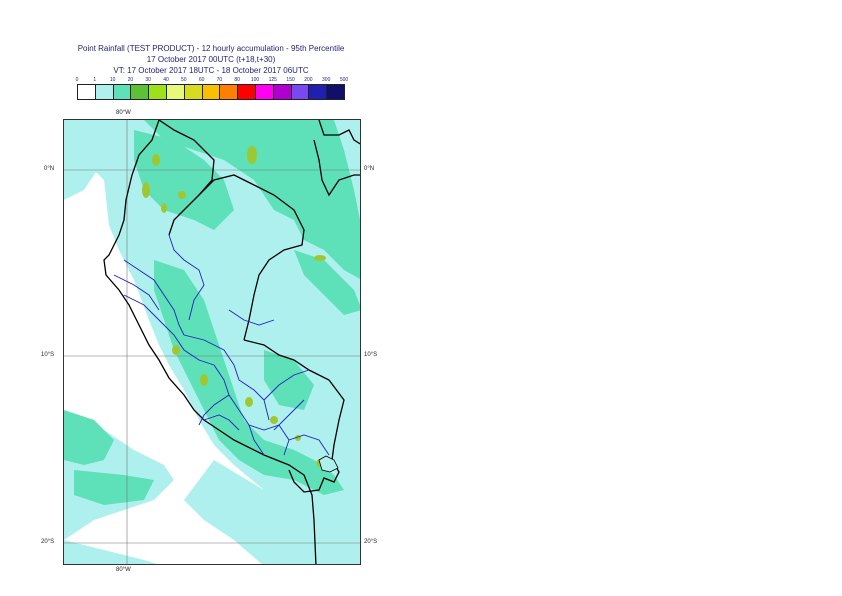 Image resolution: width=842 pixels, height=596 pixels. What do you see at coordinates (272, 80) in the screenshot?
I see `legend-threshold-label: 125` at bounding box center [272, 80].